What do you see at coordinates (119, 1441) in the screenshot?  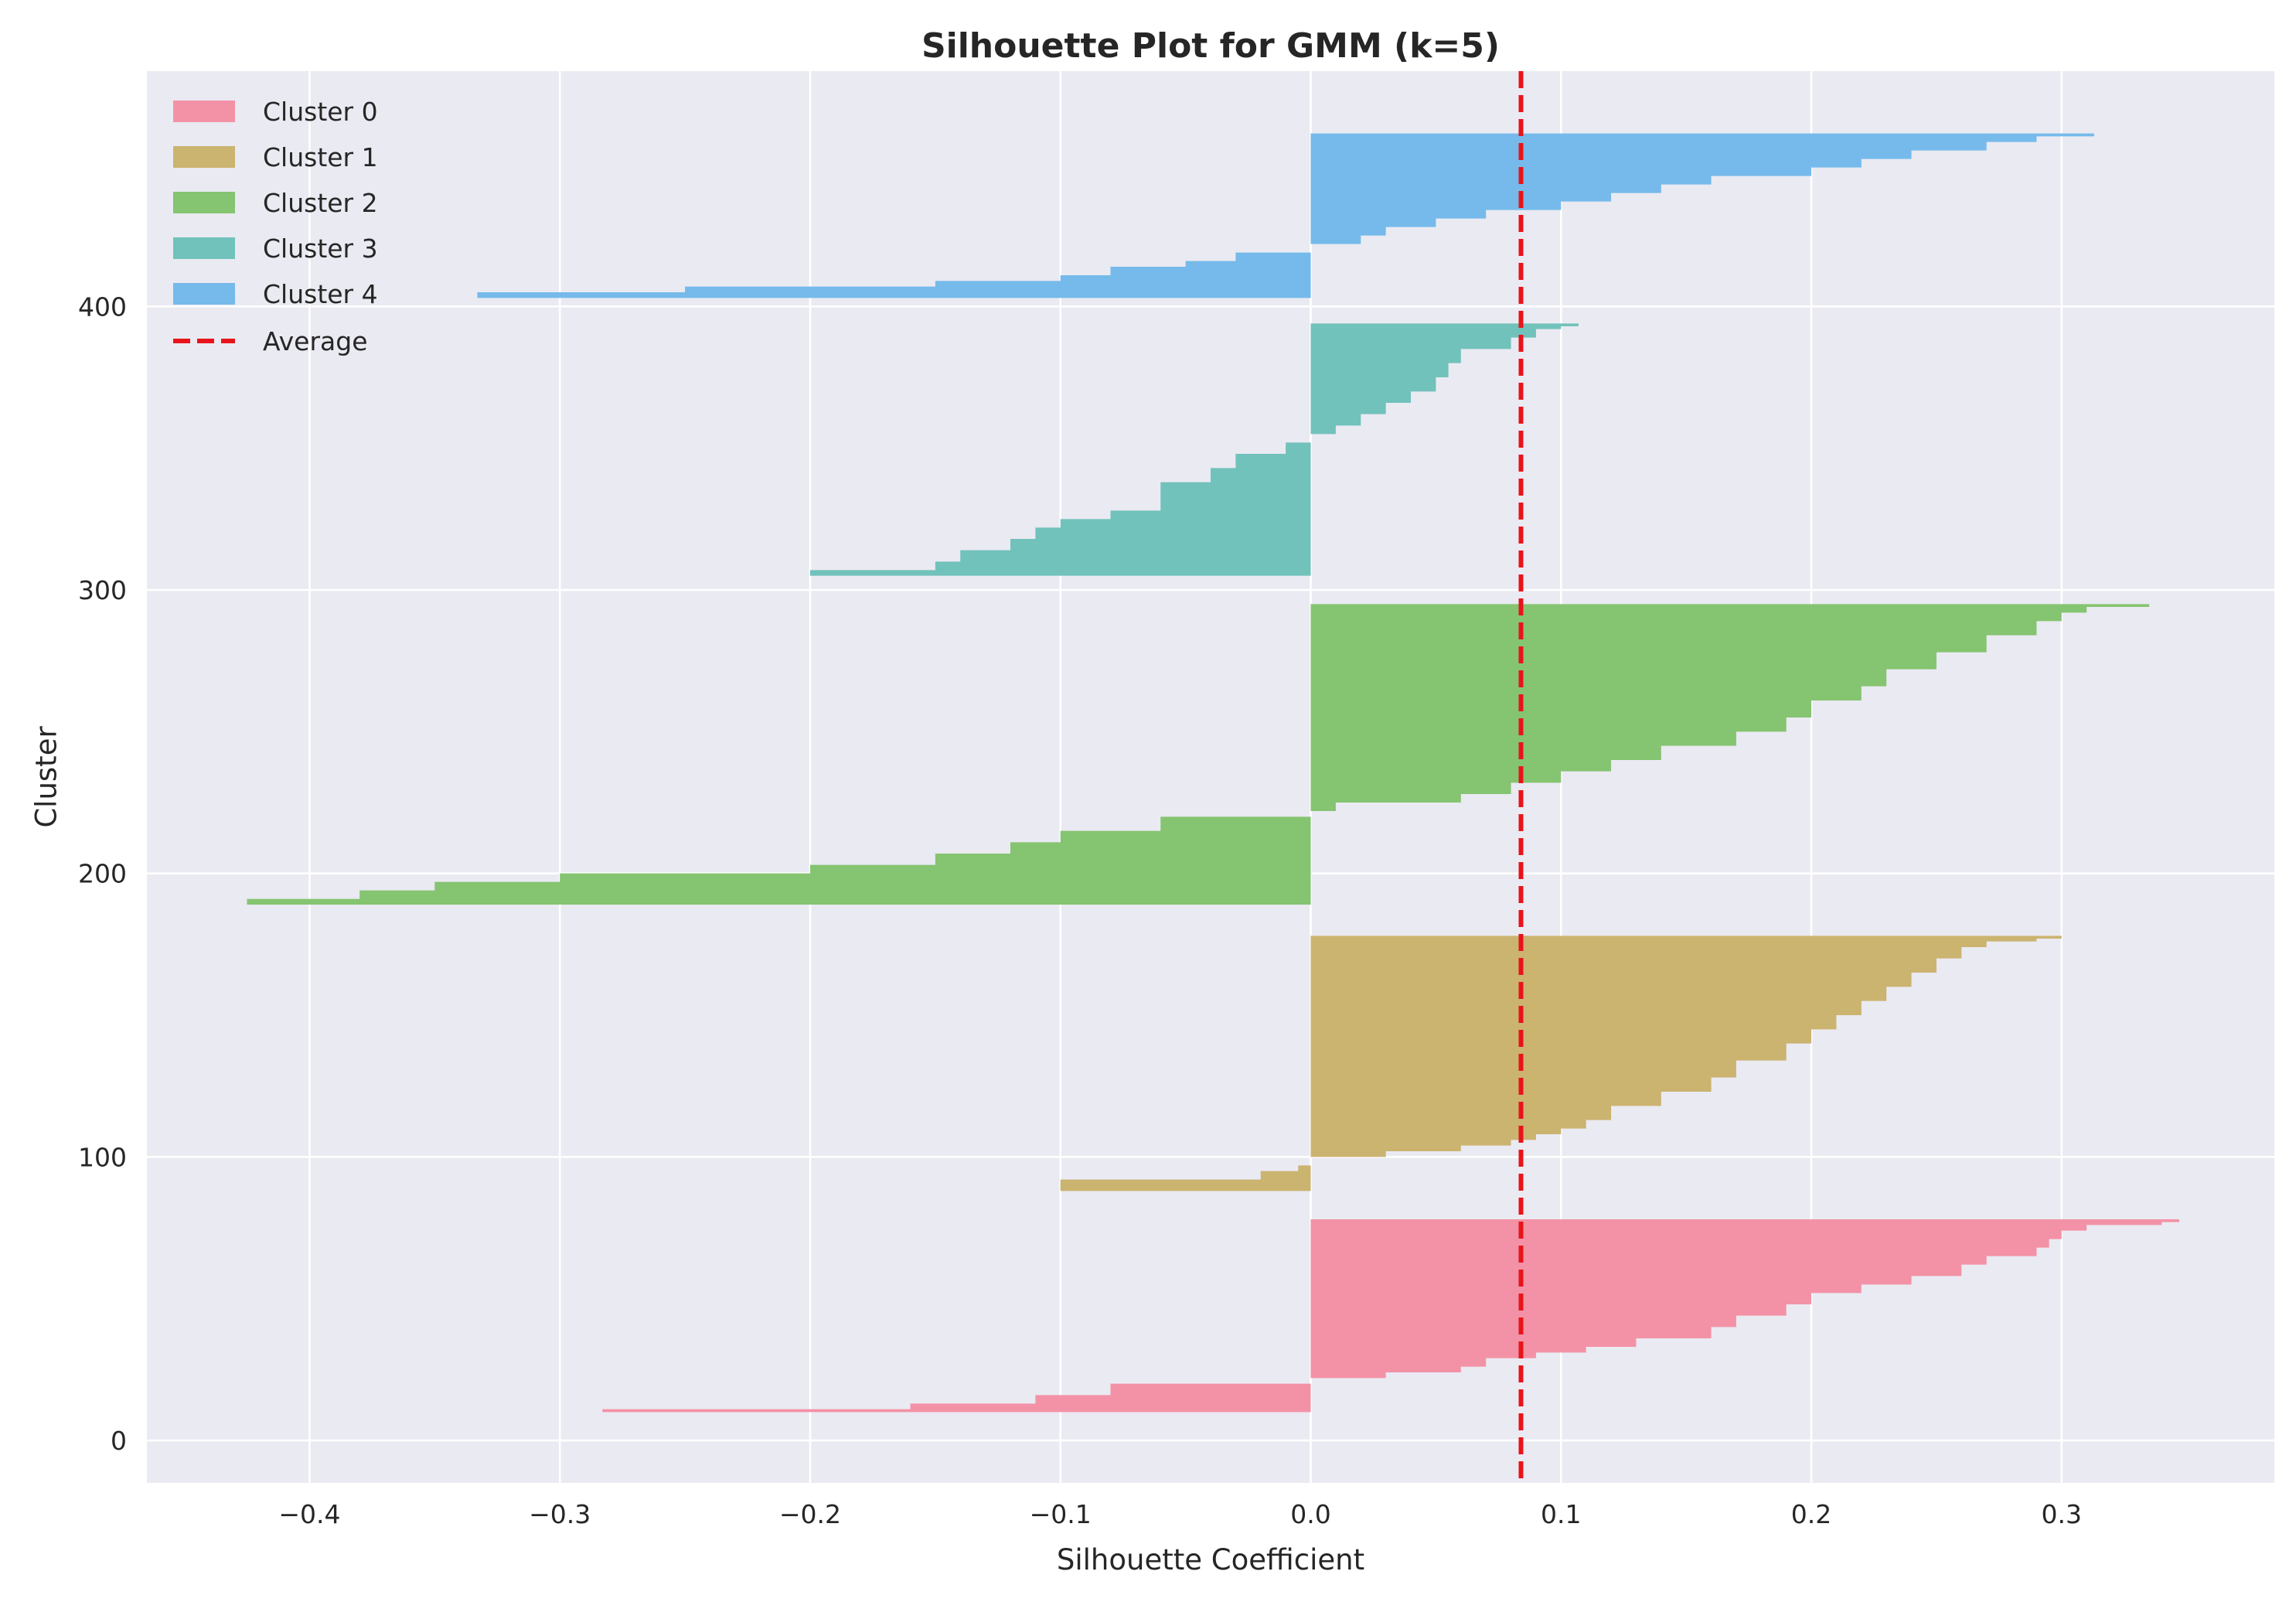 I see `y-tick-label: 0` at bounding box center [119, 1441].